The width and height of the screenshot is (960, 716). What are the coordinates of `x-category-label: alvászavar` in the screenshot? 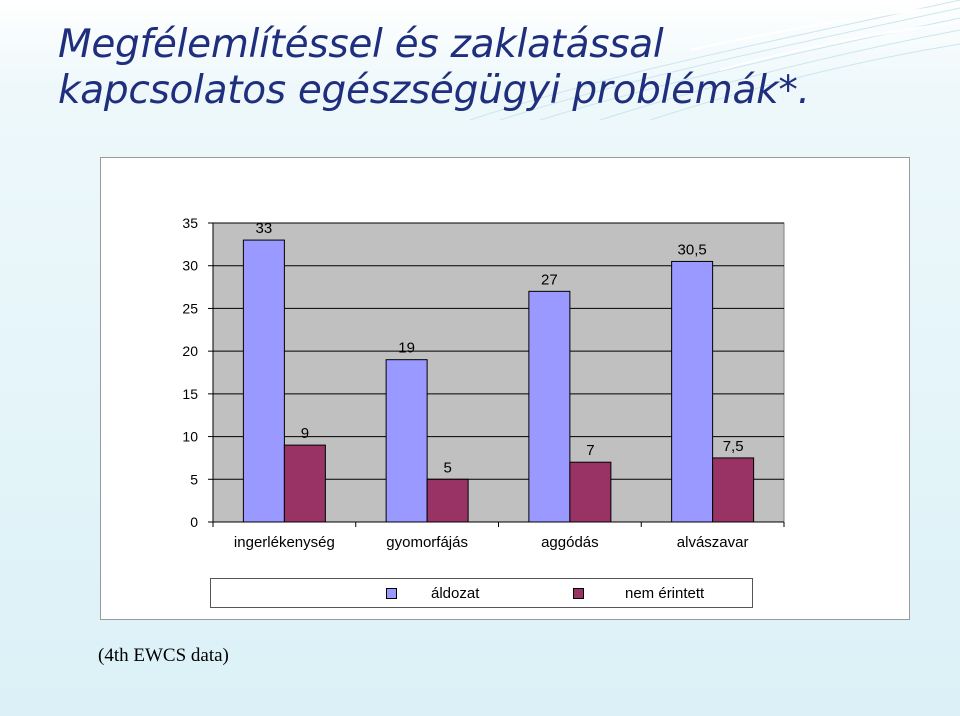 It's located at (713, 542).